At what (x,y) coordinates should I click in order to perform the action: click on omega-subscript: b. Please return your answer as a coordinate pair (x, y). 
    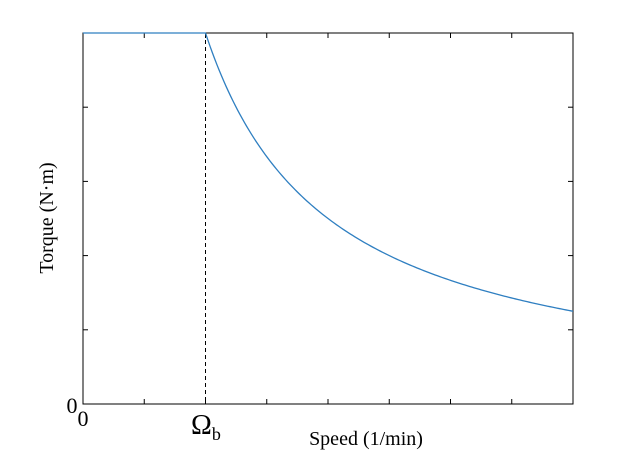
    Looking at the image, I should click on (216, 434).